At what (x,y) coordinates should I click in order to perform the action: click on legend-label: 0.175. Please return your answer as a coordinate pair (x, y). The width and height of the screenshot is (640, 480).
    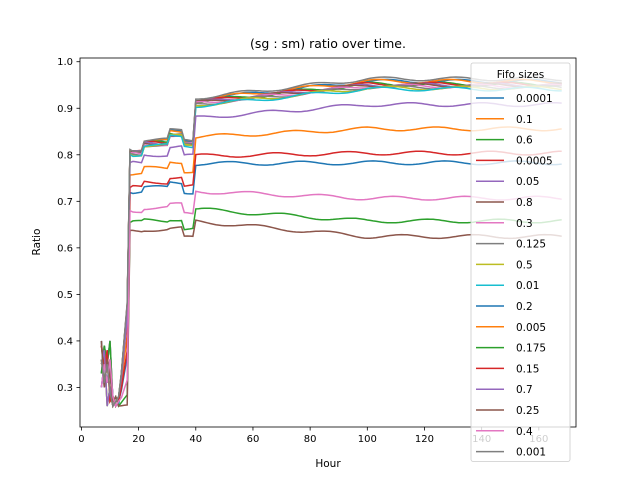
    Looking at the image, I should click on (531, 349).